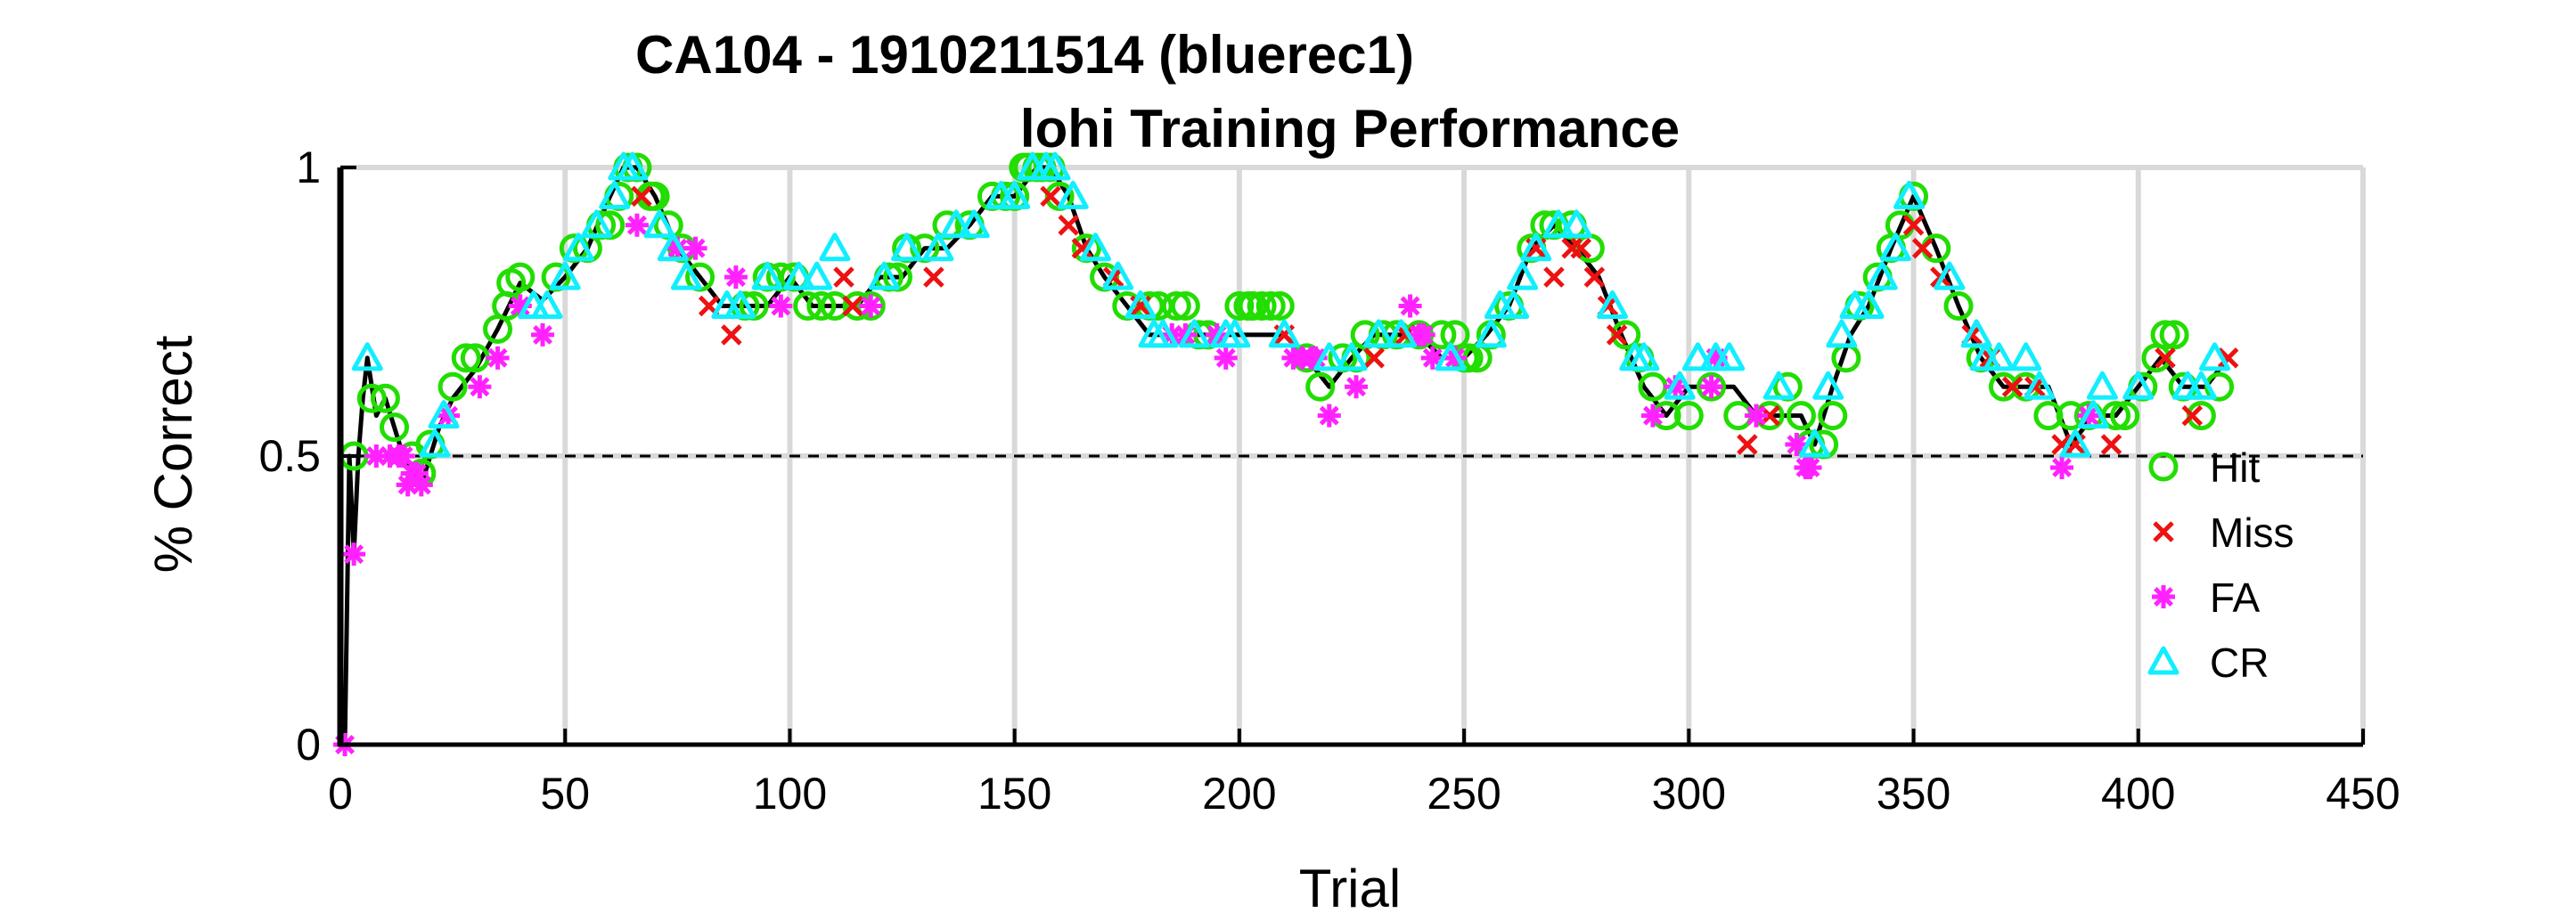 This screenshot has height=921, width=2576. Describe the element at coordinates (2363, 794) in the screenshot. I see `x-tick-label-9: 450` at that location.